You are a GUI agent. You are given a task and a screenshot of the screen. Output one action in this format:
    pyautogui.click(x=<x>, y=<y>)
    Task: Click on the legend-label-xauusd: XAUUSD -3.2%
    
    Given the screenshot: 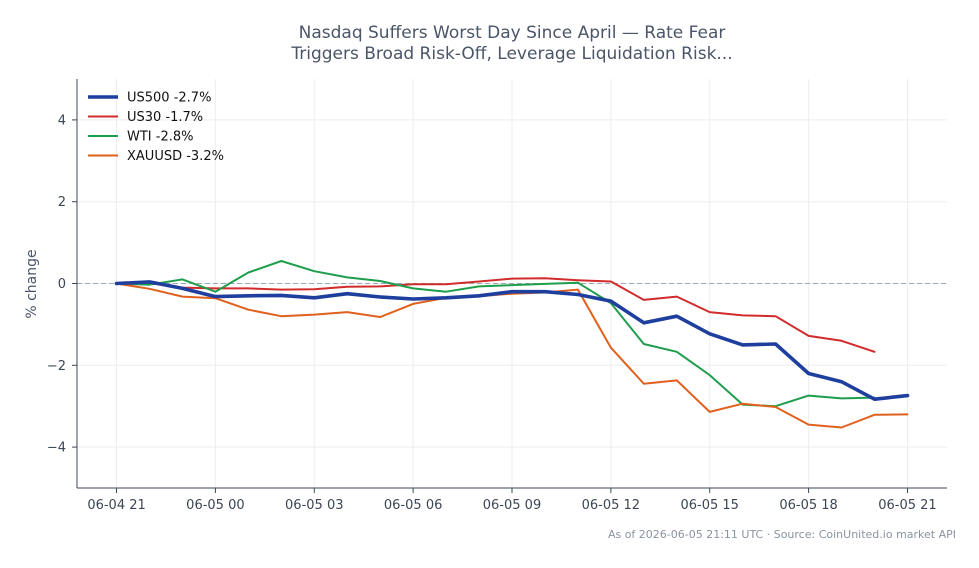 What is the action you would take?
    pyautogui.click(x=175, y=156)
    